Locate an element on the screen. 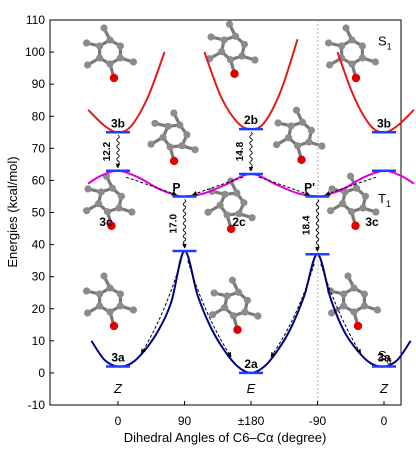  state-label: P is located at coordinates (176, 187).